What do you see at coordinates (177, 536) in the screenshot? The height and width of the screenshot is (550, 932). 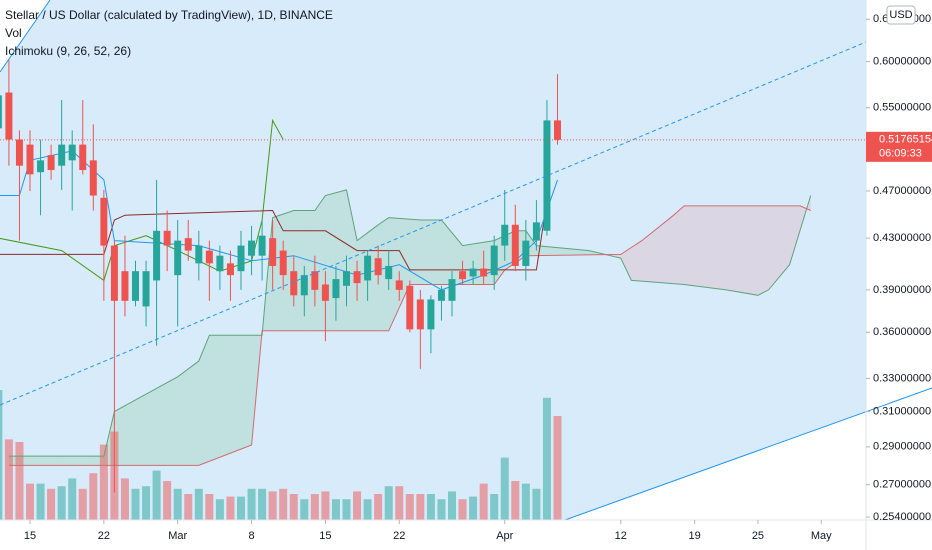 I see `x-tick-label: Mar` at bounding box center [177, 536].